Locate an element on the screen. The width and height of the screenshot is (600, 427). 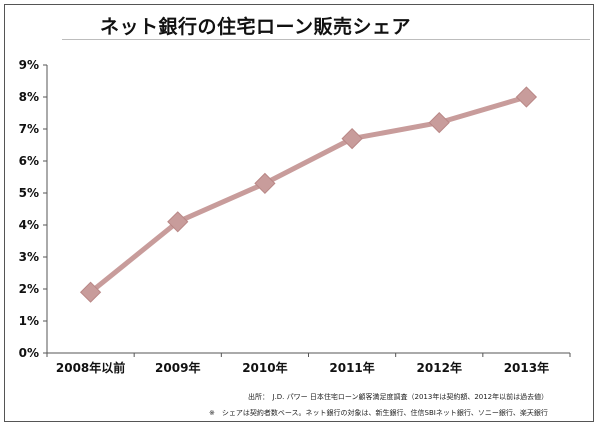
x-tick-label: 2013年 is located at coordinates (526, 367).